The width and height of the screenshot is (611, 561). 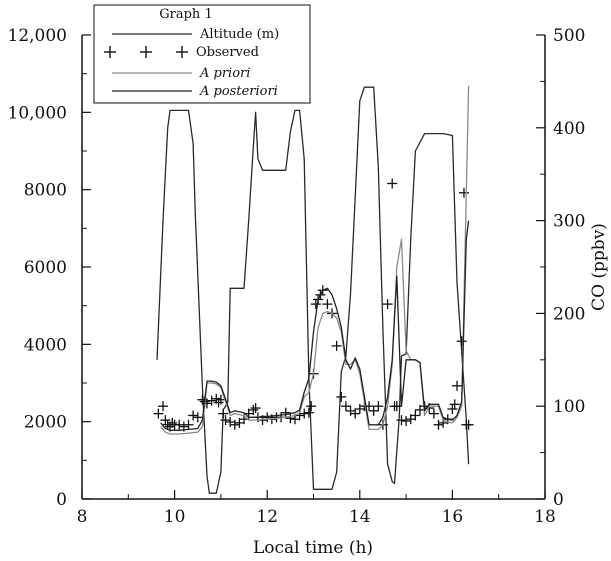 I want to click on y-left-tick-label: 4000, so click(x=45, y=345).